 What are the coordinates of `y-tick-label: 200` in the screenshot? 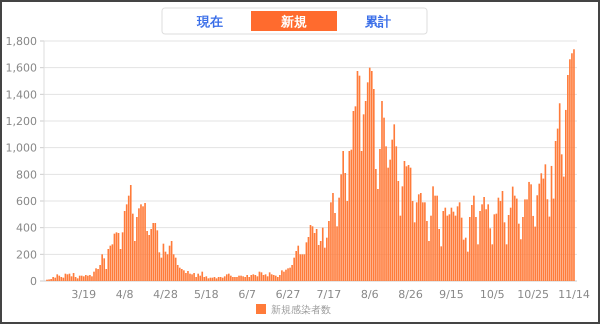 It's located at (26, 255).